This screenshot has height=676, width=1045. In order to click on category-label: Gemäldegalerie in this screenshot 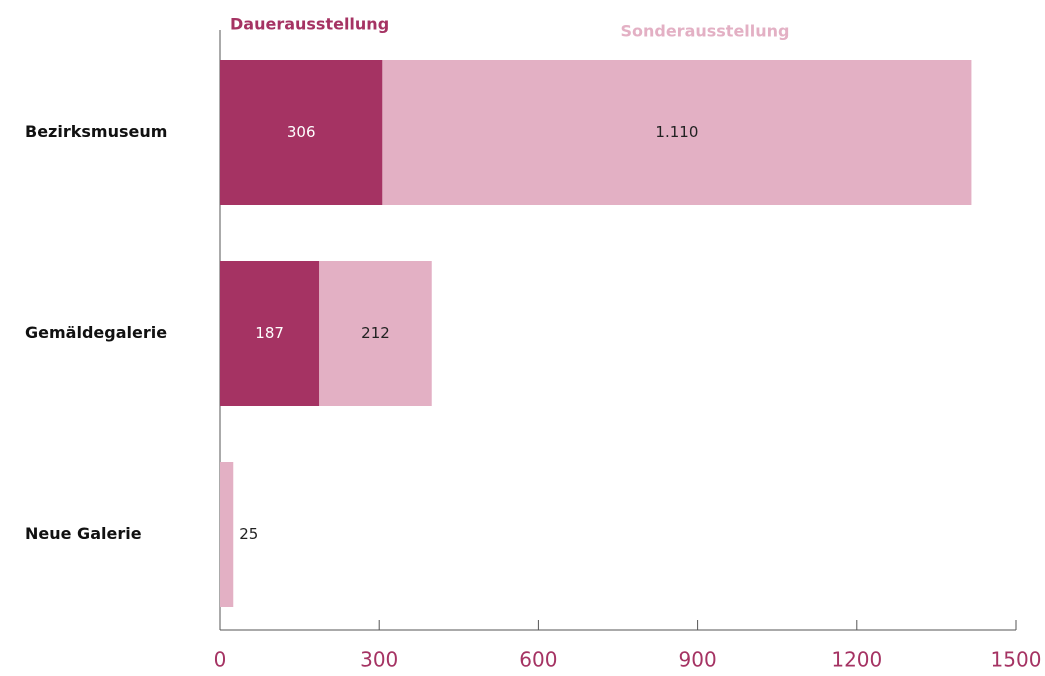, I will do `click(96, 332)`.